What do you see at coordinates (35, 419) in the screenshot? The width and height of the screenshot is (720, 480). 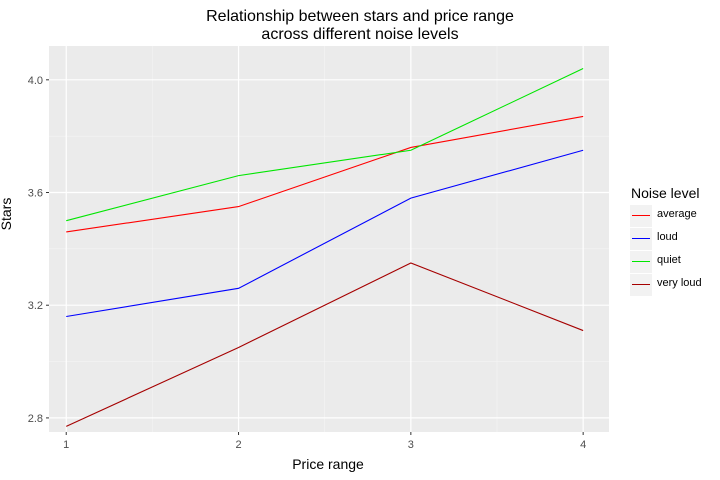 I see `y-tick-label: 2.8` at bounding box center [35, 419].